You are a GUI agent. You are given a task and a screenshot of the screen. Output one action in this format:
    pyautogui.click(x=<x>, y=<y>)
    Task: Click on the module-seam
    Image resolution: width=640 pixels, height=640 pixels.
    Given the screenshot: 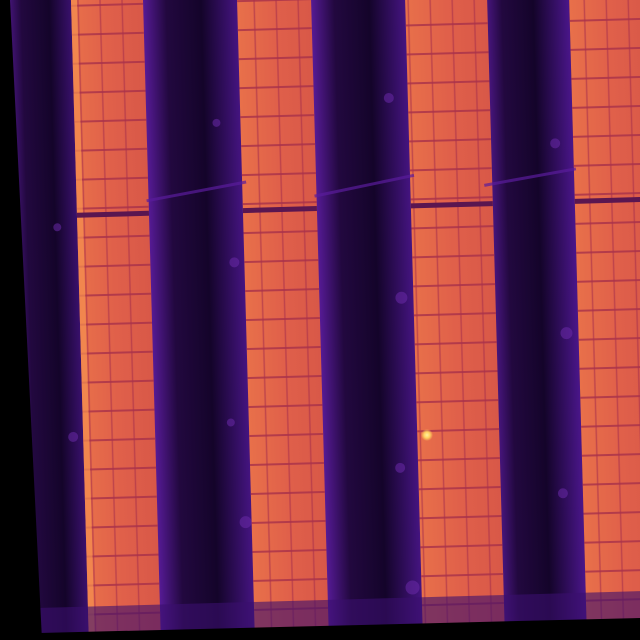 What is the action you would take?
    pyautogui.click(x=358, y=192)
    